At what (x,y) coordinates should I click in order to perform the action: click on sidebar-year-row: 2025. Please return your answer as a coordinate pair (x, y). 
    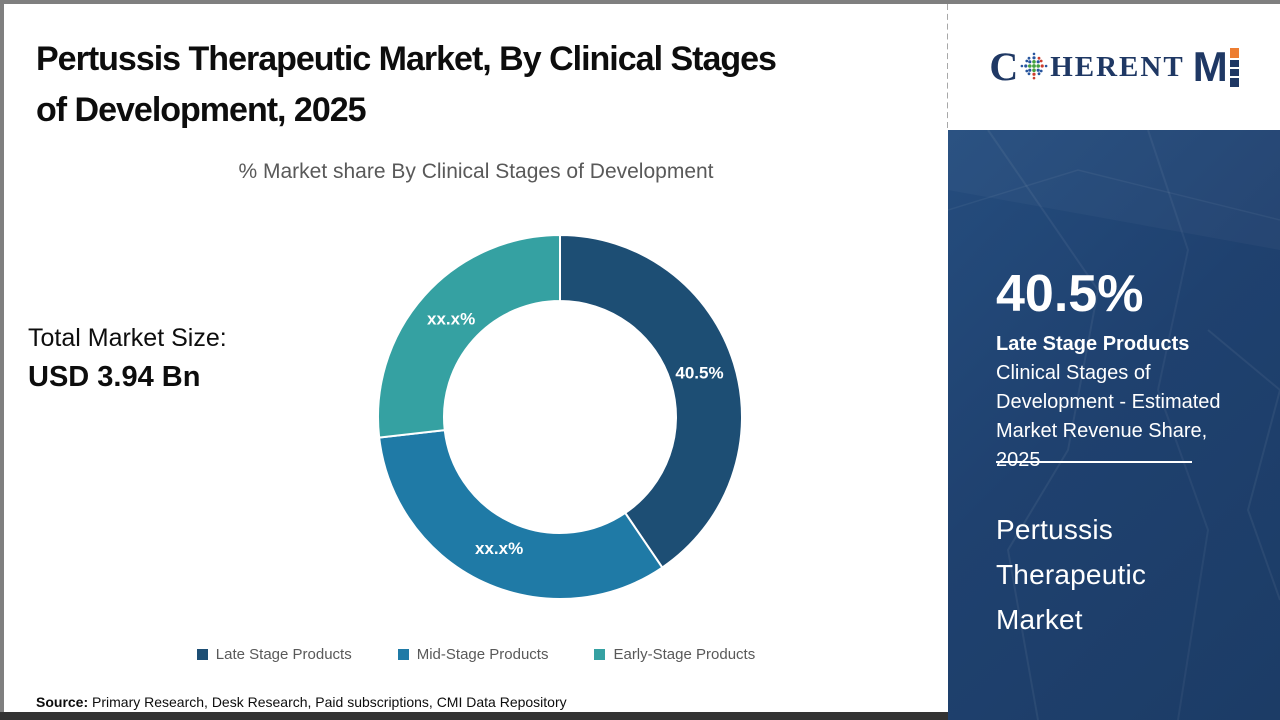
    Looking at the image, I should click on (1094, 460).